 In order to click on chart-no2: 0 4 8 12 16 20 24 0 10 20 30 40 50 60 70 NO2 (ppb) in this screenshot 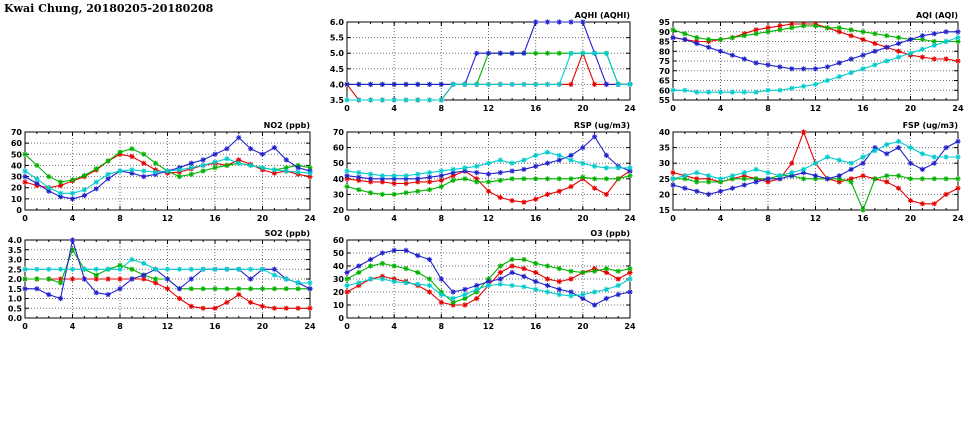, I will do `click(161, 172)`.